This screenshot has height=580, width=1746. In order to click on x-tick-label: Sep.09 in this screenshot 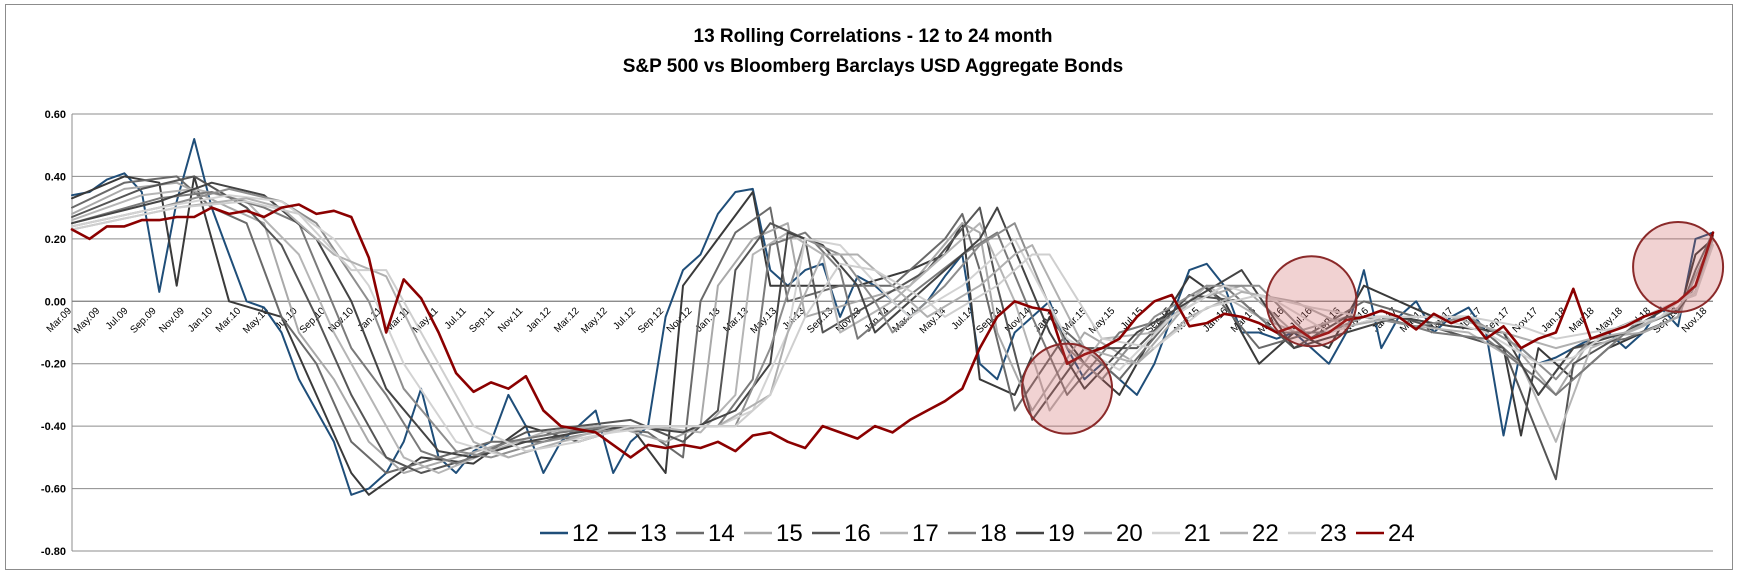, I will do `click(144, 320)`.